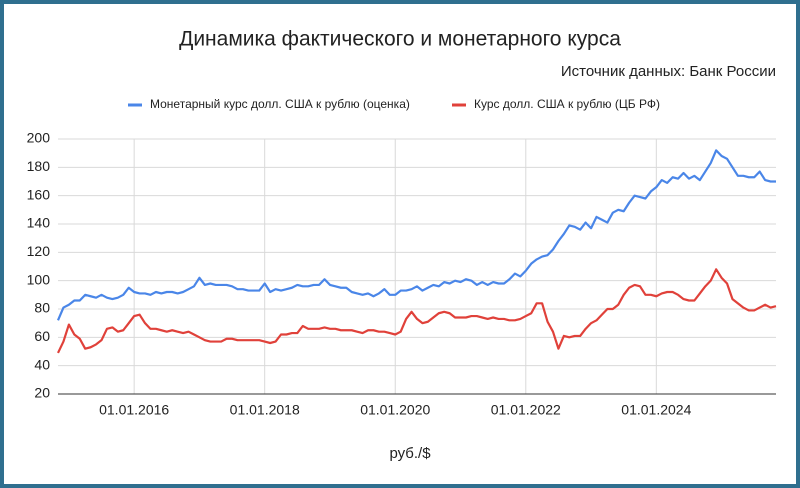 The height and width of the screenshot is (488, 800). I want to click on chart-subtitle: Источник данных: Банк России, so click(668, 71).